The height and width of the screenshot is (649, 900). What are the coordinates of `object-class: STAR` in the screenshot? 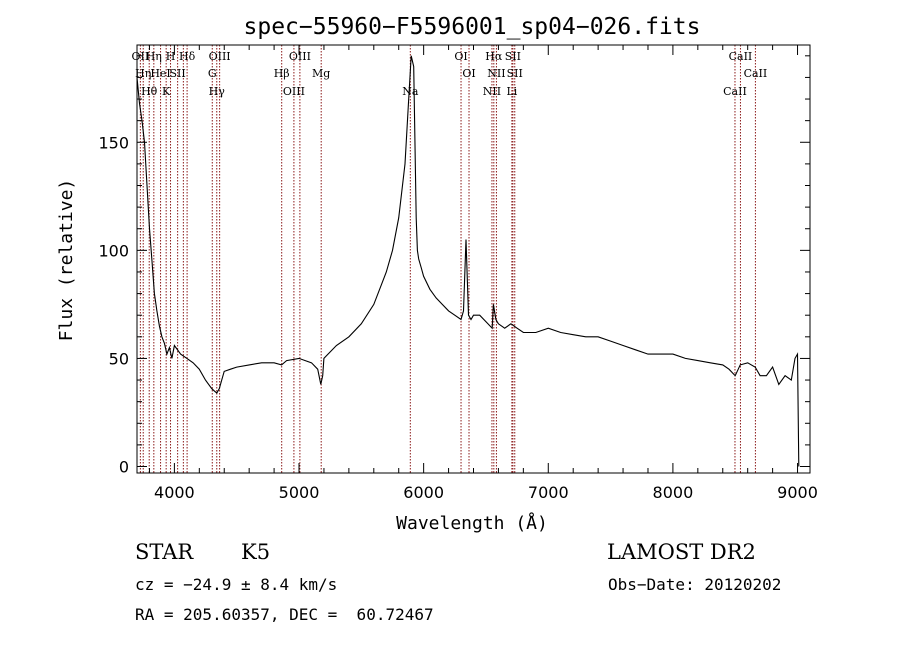 It's located at (164, 552).